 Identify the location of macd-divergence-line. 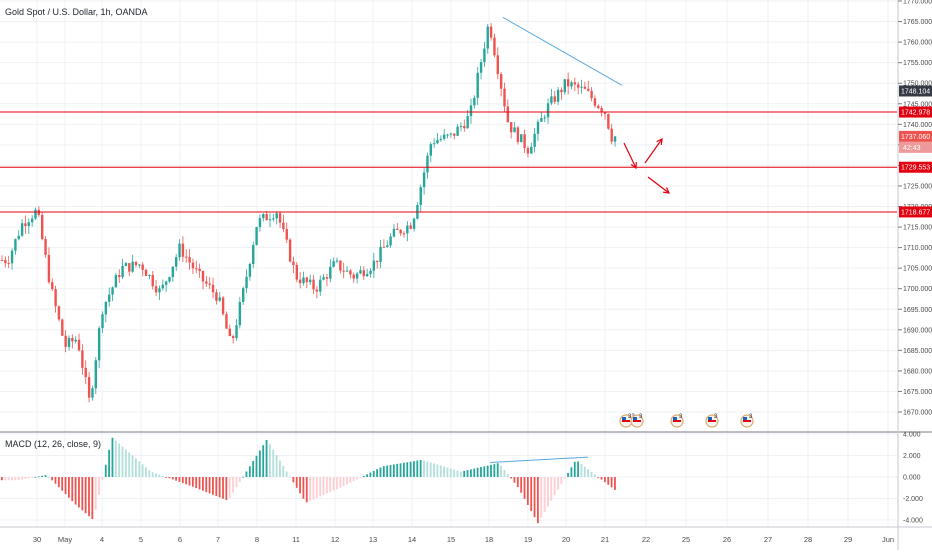
(539, 459).